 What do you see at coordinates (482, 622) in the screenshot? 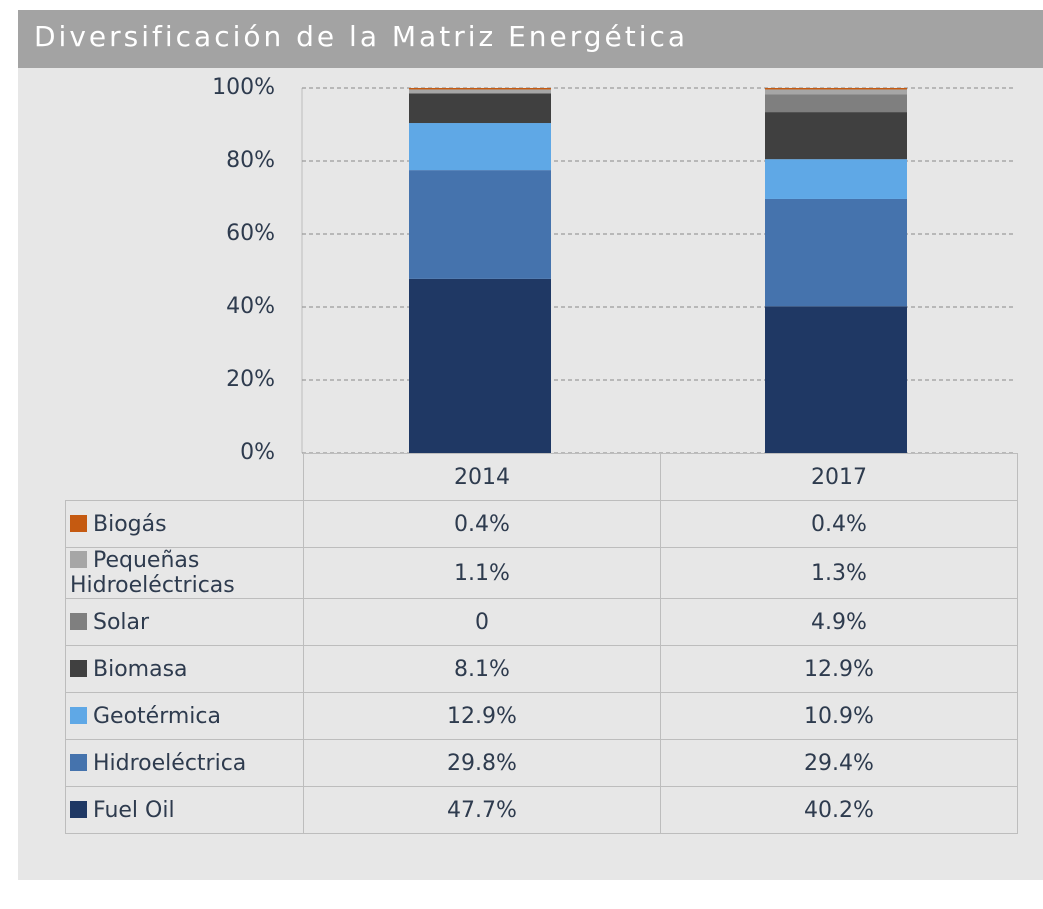
I see `value-label: 0` at bounding box center [482, 622].